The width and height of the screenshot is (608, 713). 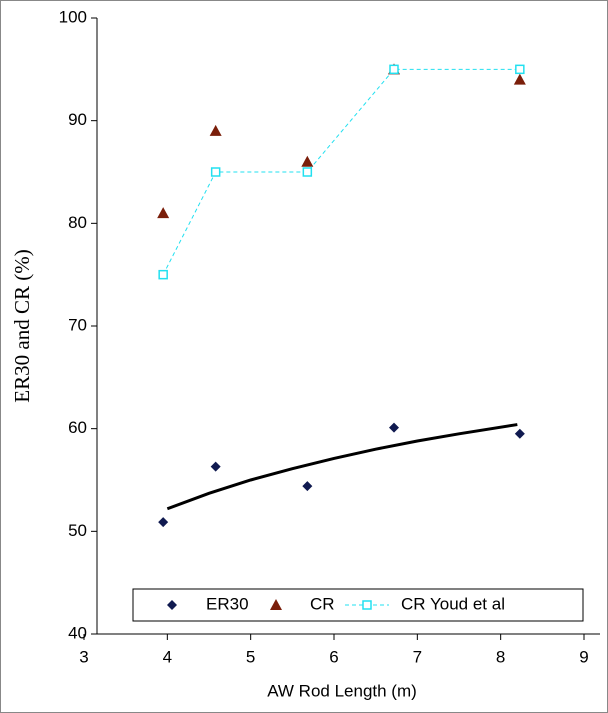 I want to click on y-axis-label: ER30 and CR (%), so click(x=22, y=325).